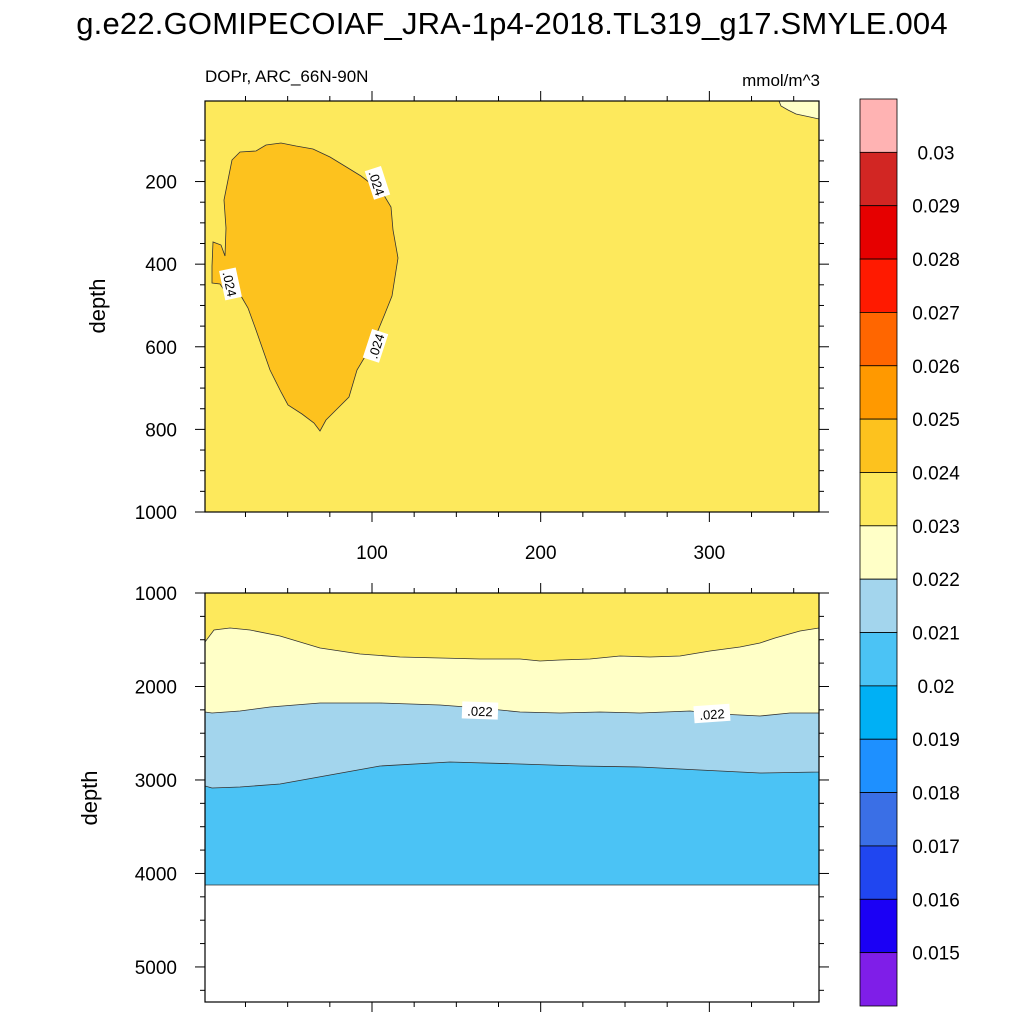 Image resolution: width=1024 pixels, height=1024 pixels. Describe the element at coordinates (781, 80) in the screenshot. I see `units-label: mmol/m^3` at that location.